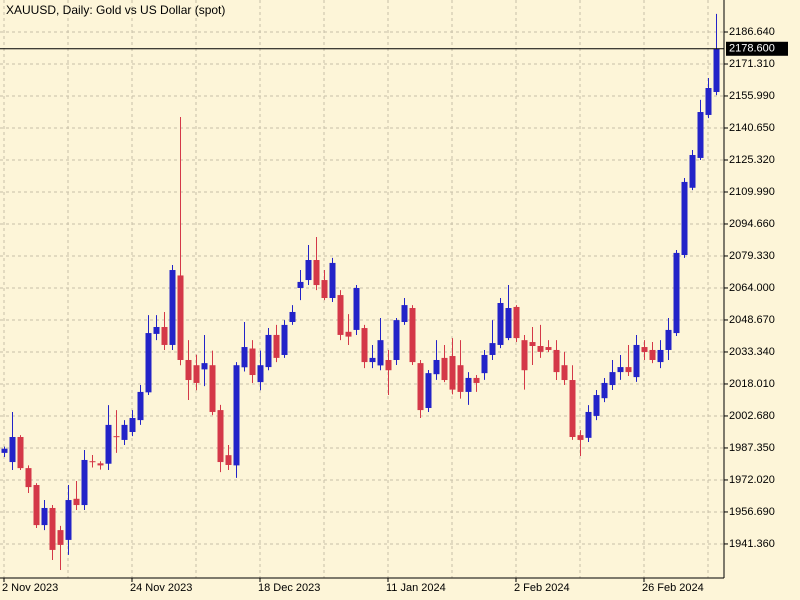 Image resolution: width=800 pixels, height=600 pixels. I want to click on y-tick-label: 2140.650, so click(752, 128).